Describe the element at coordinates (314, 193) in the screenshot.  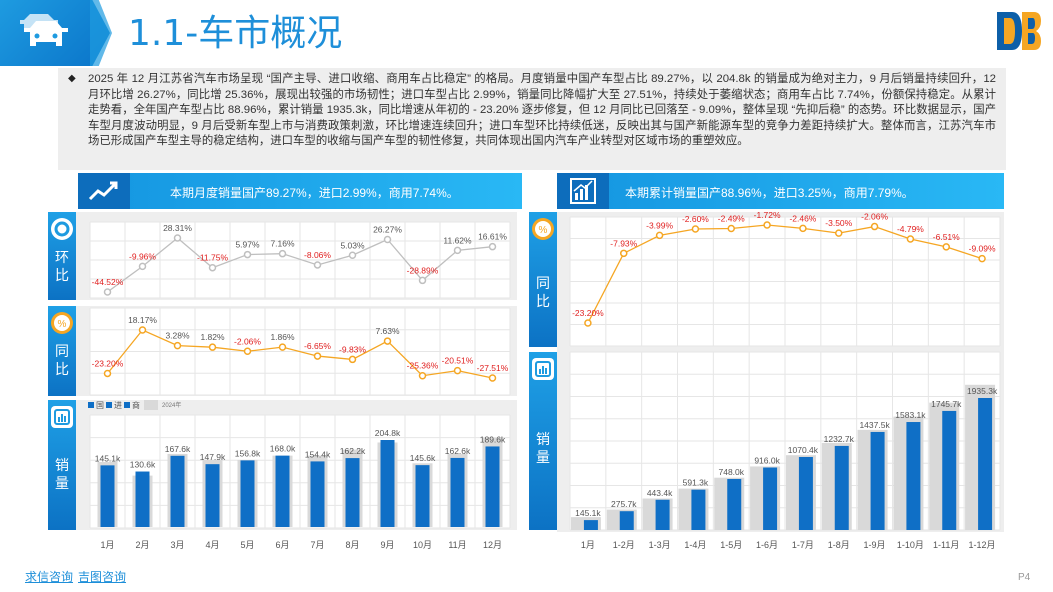
I see `banner-monthly-text: 本期月度销量国产89.27%，进口2.99%，商用7.74%。` at that location.